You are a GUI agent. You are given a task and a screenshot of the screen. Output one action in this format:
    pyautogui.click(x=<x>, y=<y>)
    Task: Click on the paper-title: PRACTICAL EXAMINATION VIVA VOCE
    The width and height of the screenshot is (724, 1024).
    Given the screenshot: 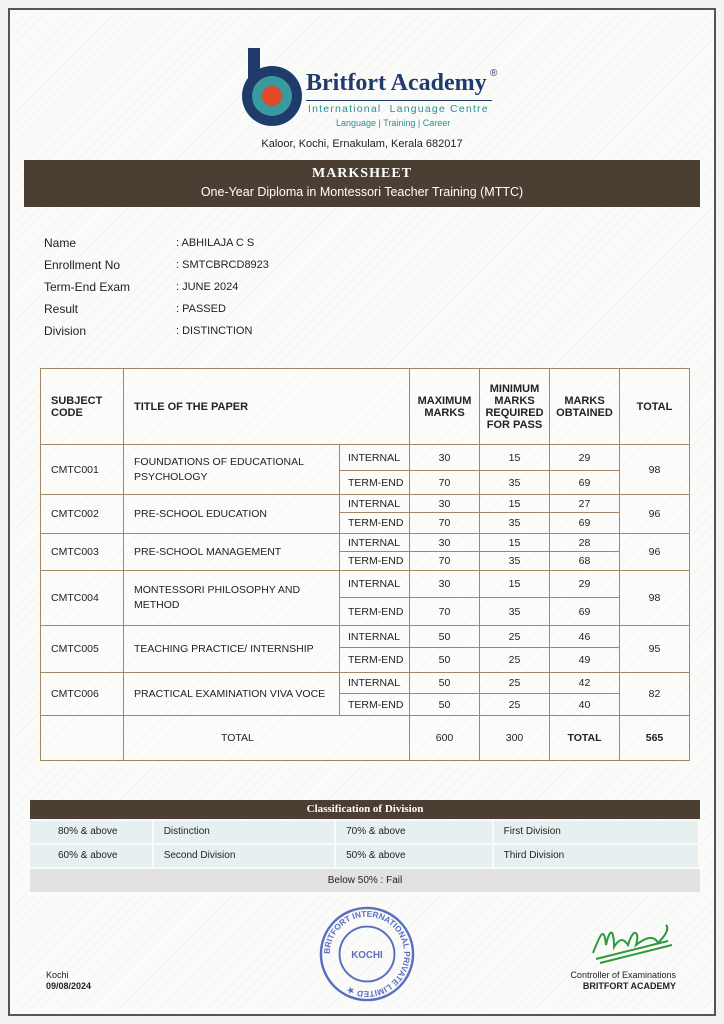 What is the action you would take?
    pyautogui.click(x=231, y=694)
    